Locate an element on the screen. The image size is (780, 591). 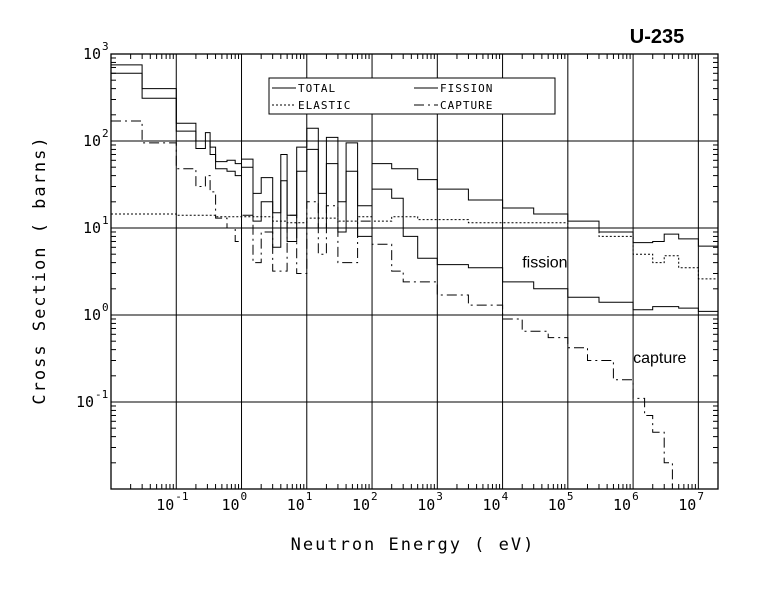
legend: TOTAL FISSION ELASTIC CAPTURE is located at coordinates (412, 96).